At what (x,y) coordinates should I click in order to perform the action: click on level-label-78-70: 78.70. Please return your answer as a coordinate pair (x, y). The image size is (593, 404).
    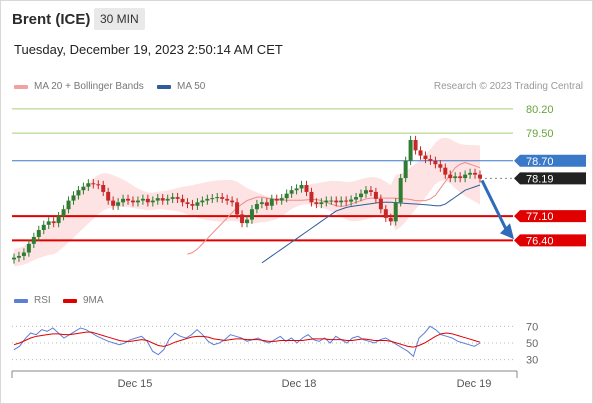
    Looking at the image, I should click on (540, 162).